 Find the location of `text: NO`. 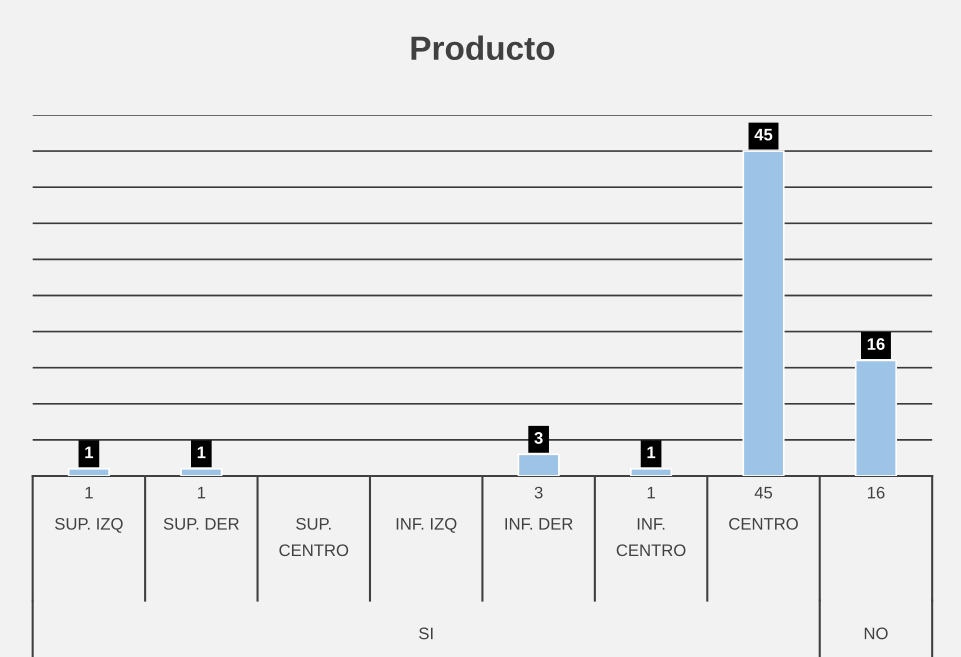

text: NO is located at coordinates (876, 634).